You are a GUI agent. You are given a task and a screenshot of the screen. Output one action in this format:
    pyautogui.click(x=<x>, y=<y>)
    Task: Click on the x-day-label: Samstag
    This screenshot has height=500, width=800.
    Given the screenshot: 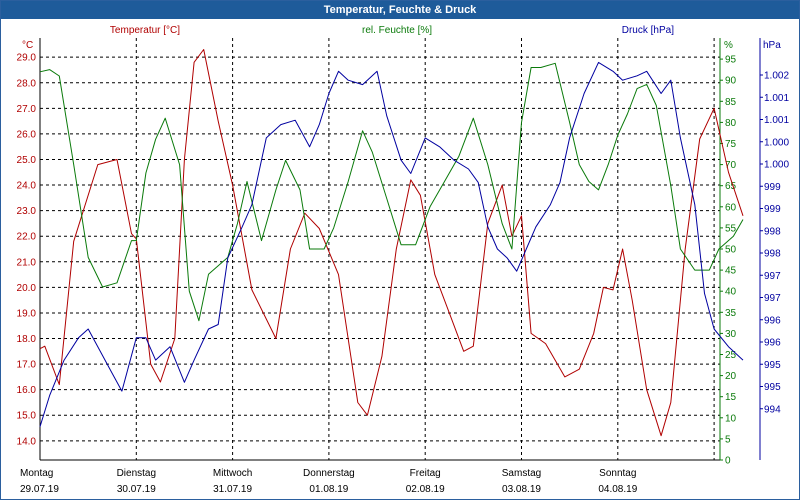 What is the action you would take?
    pyautogui.click(x=521, y=473)
    